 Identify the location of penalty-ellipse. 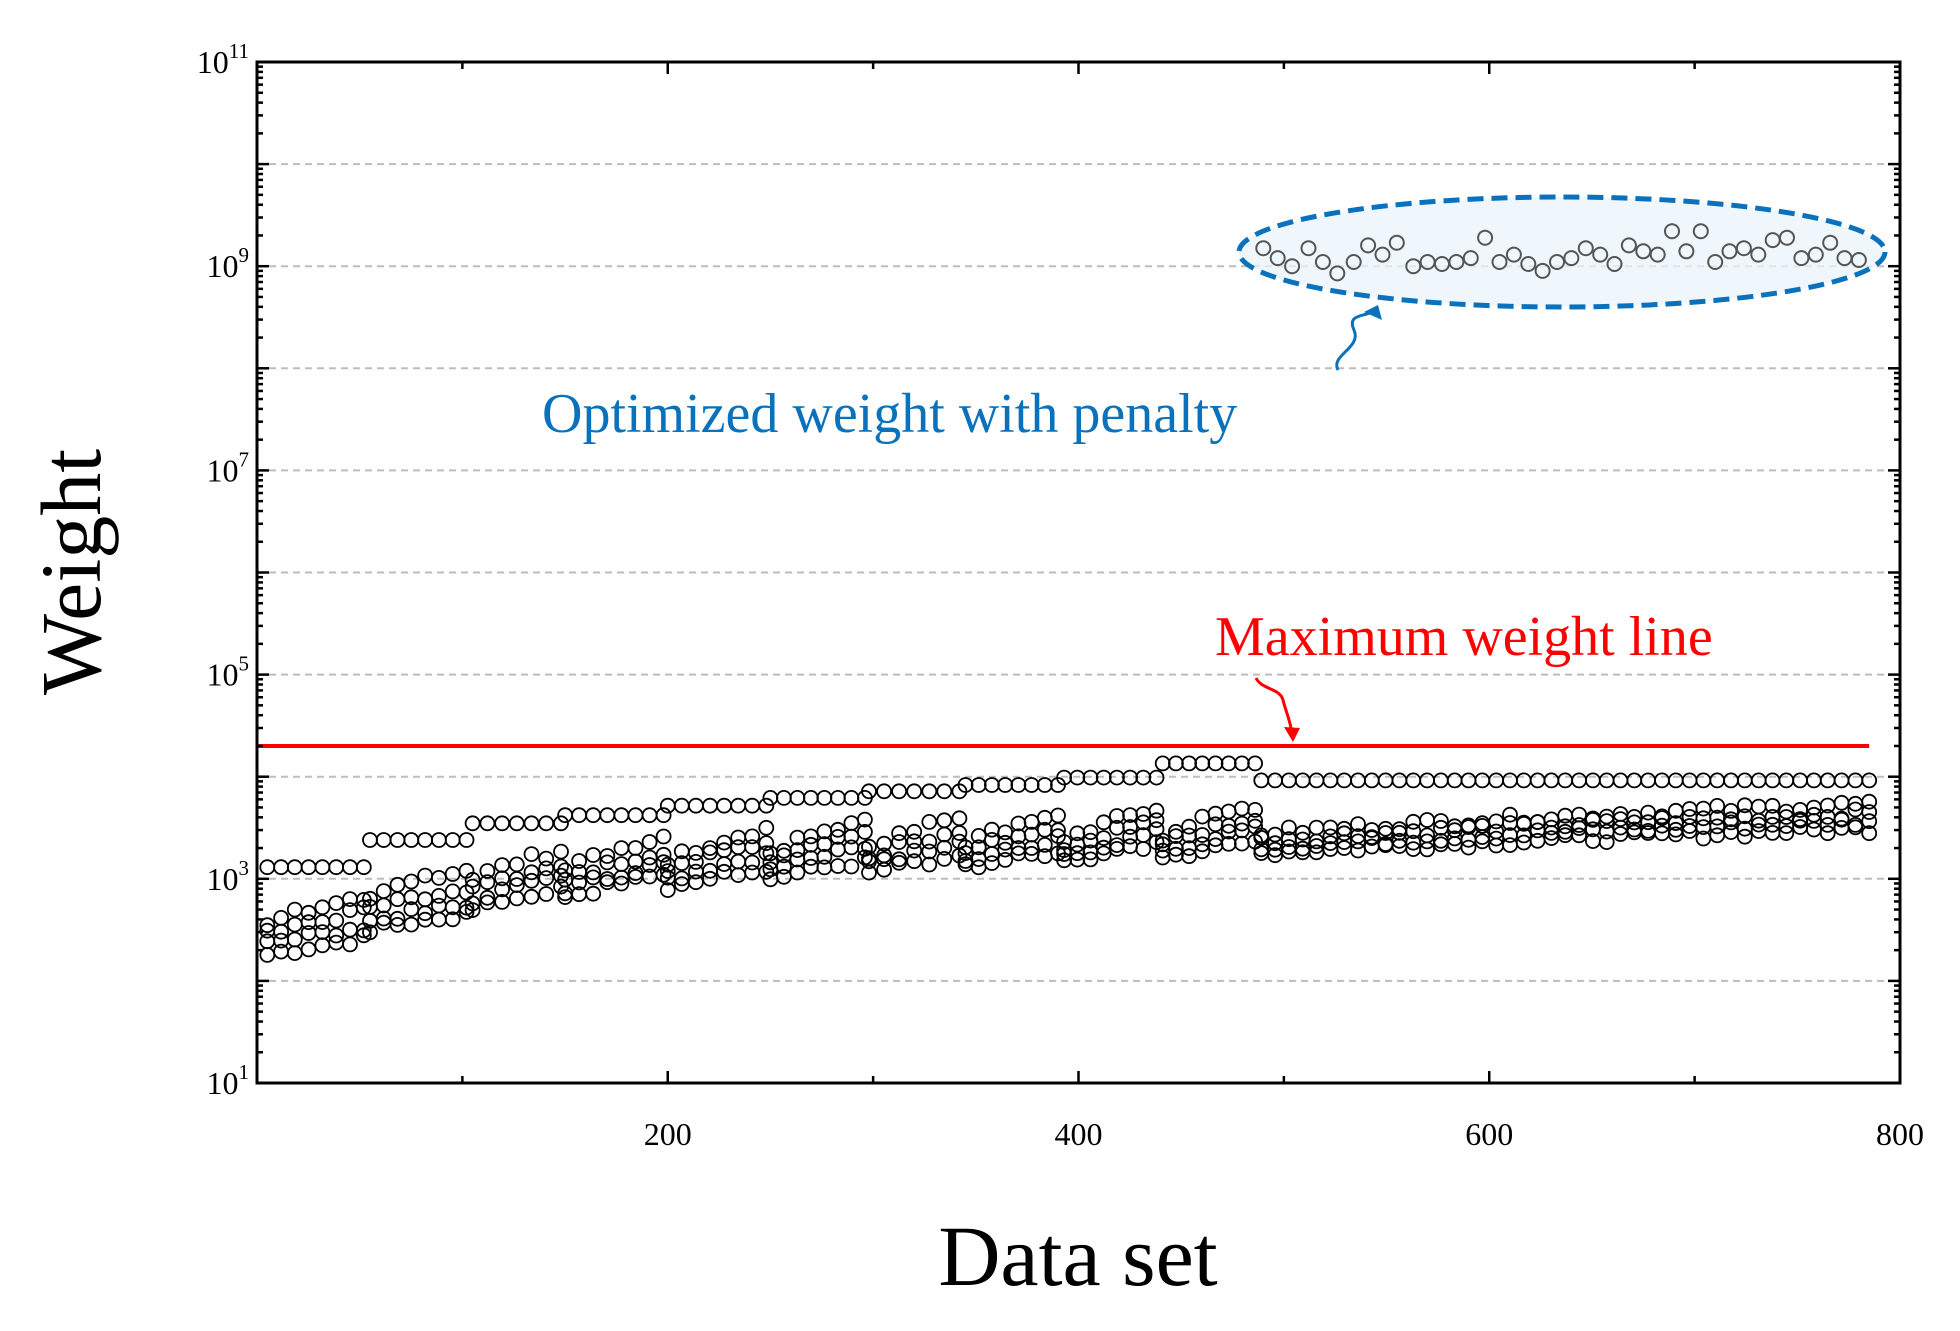
(1562, 252).